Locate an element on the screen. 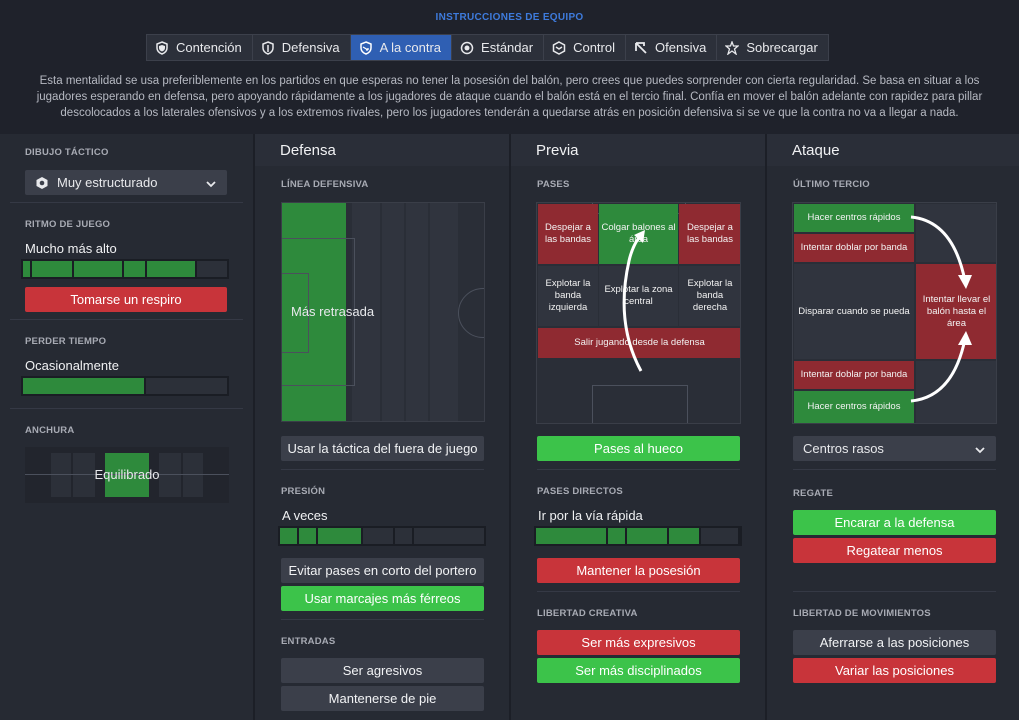 This screenshot has width=1019, height=720. width-centerline is located at coordinates (127, 474).